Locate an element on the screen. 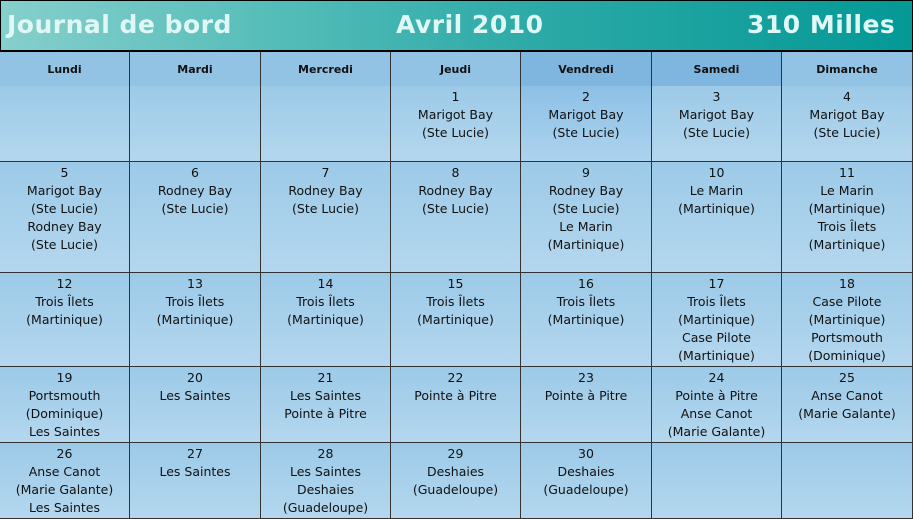  distance-total: 310 Milles is located at coordinates (821, 24).